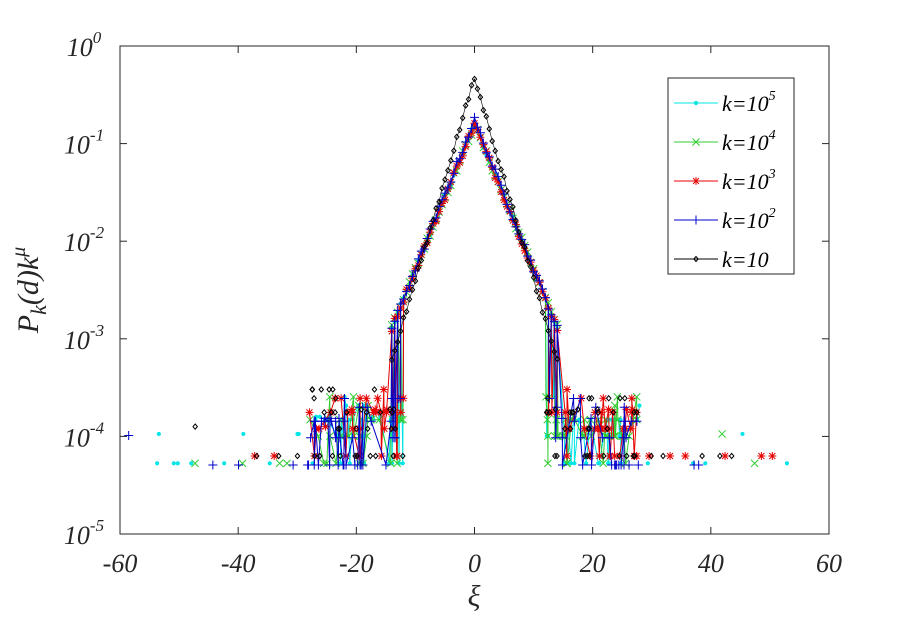 This screenshot has width=916, height=618. What do you see at coordinates (749, 102) in the screenshot?
I see `legend-label: k=105` at bounding box center [749, 102].